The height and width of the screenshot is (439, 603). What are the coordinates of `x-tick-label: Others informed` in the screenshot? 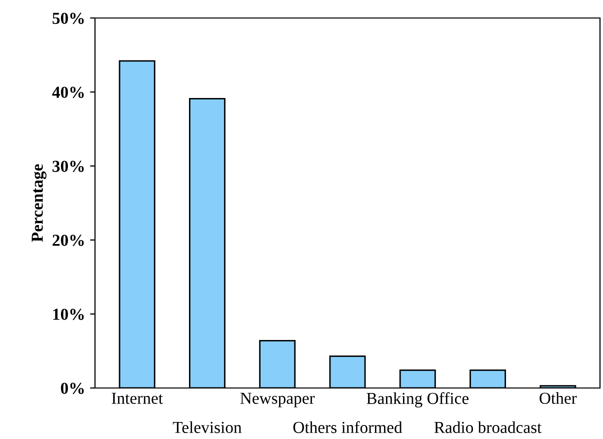 It's located at (347, 427).